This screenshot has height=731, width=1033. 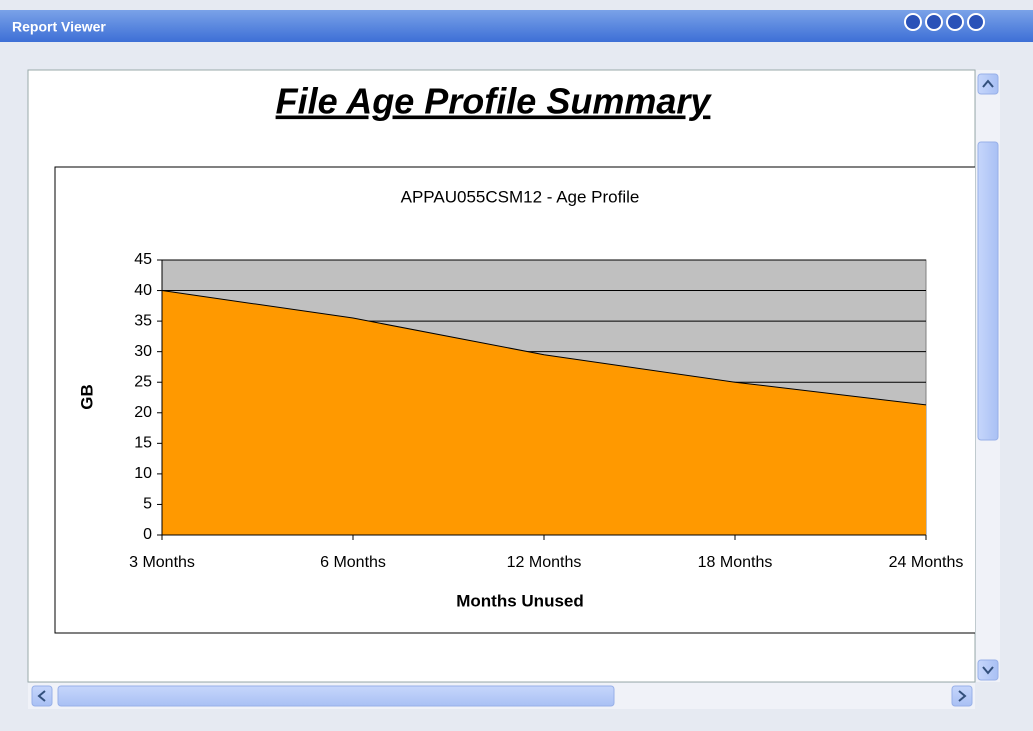 I want to click on scroll-right, so click(x=962, y=696).